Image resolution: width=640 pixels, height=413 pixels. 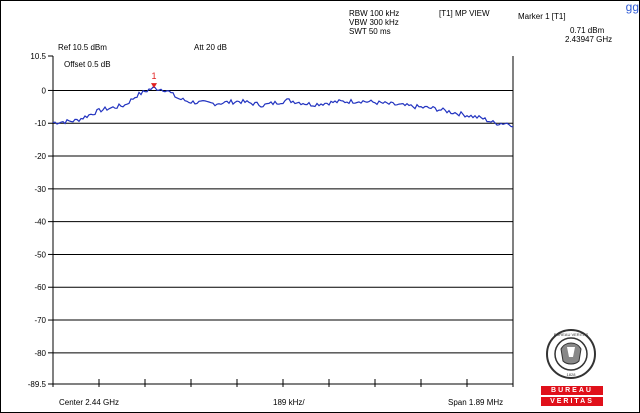 I want to click on reference-level: Ref 10.5 dBm, so click(x=82, y=47).